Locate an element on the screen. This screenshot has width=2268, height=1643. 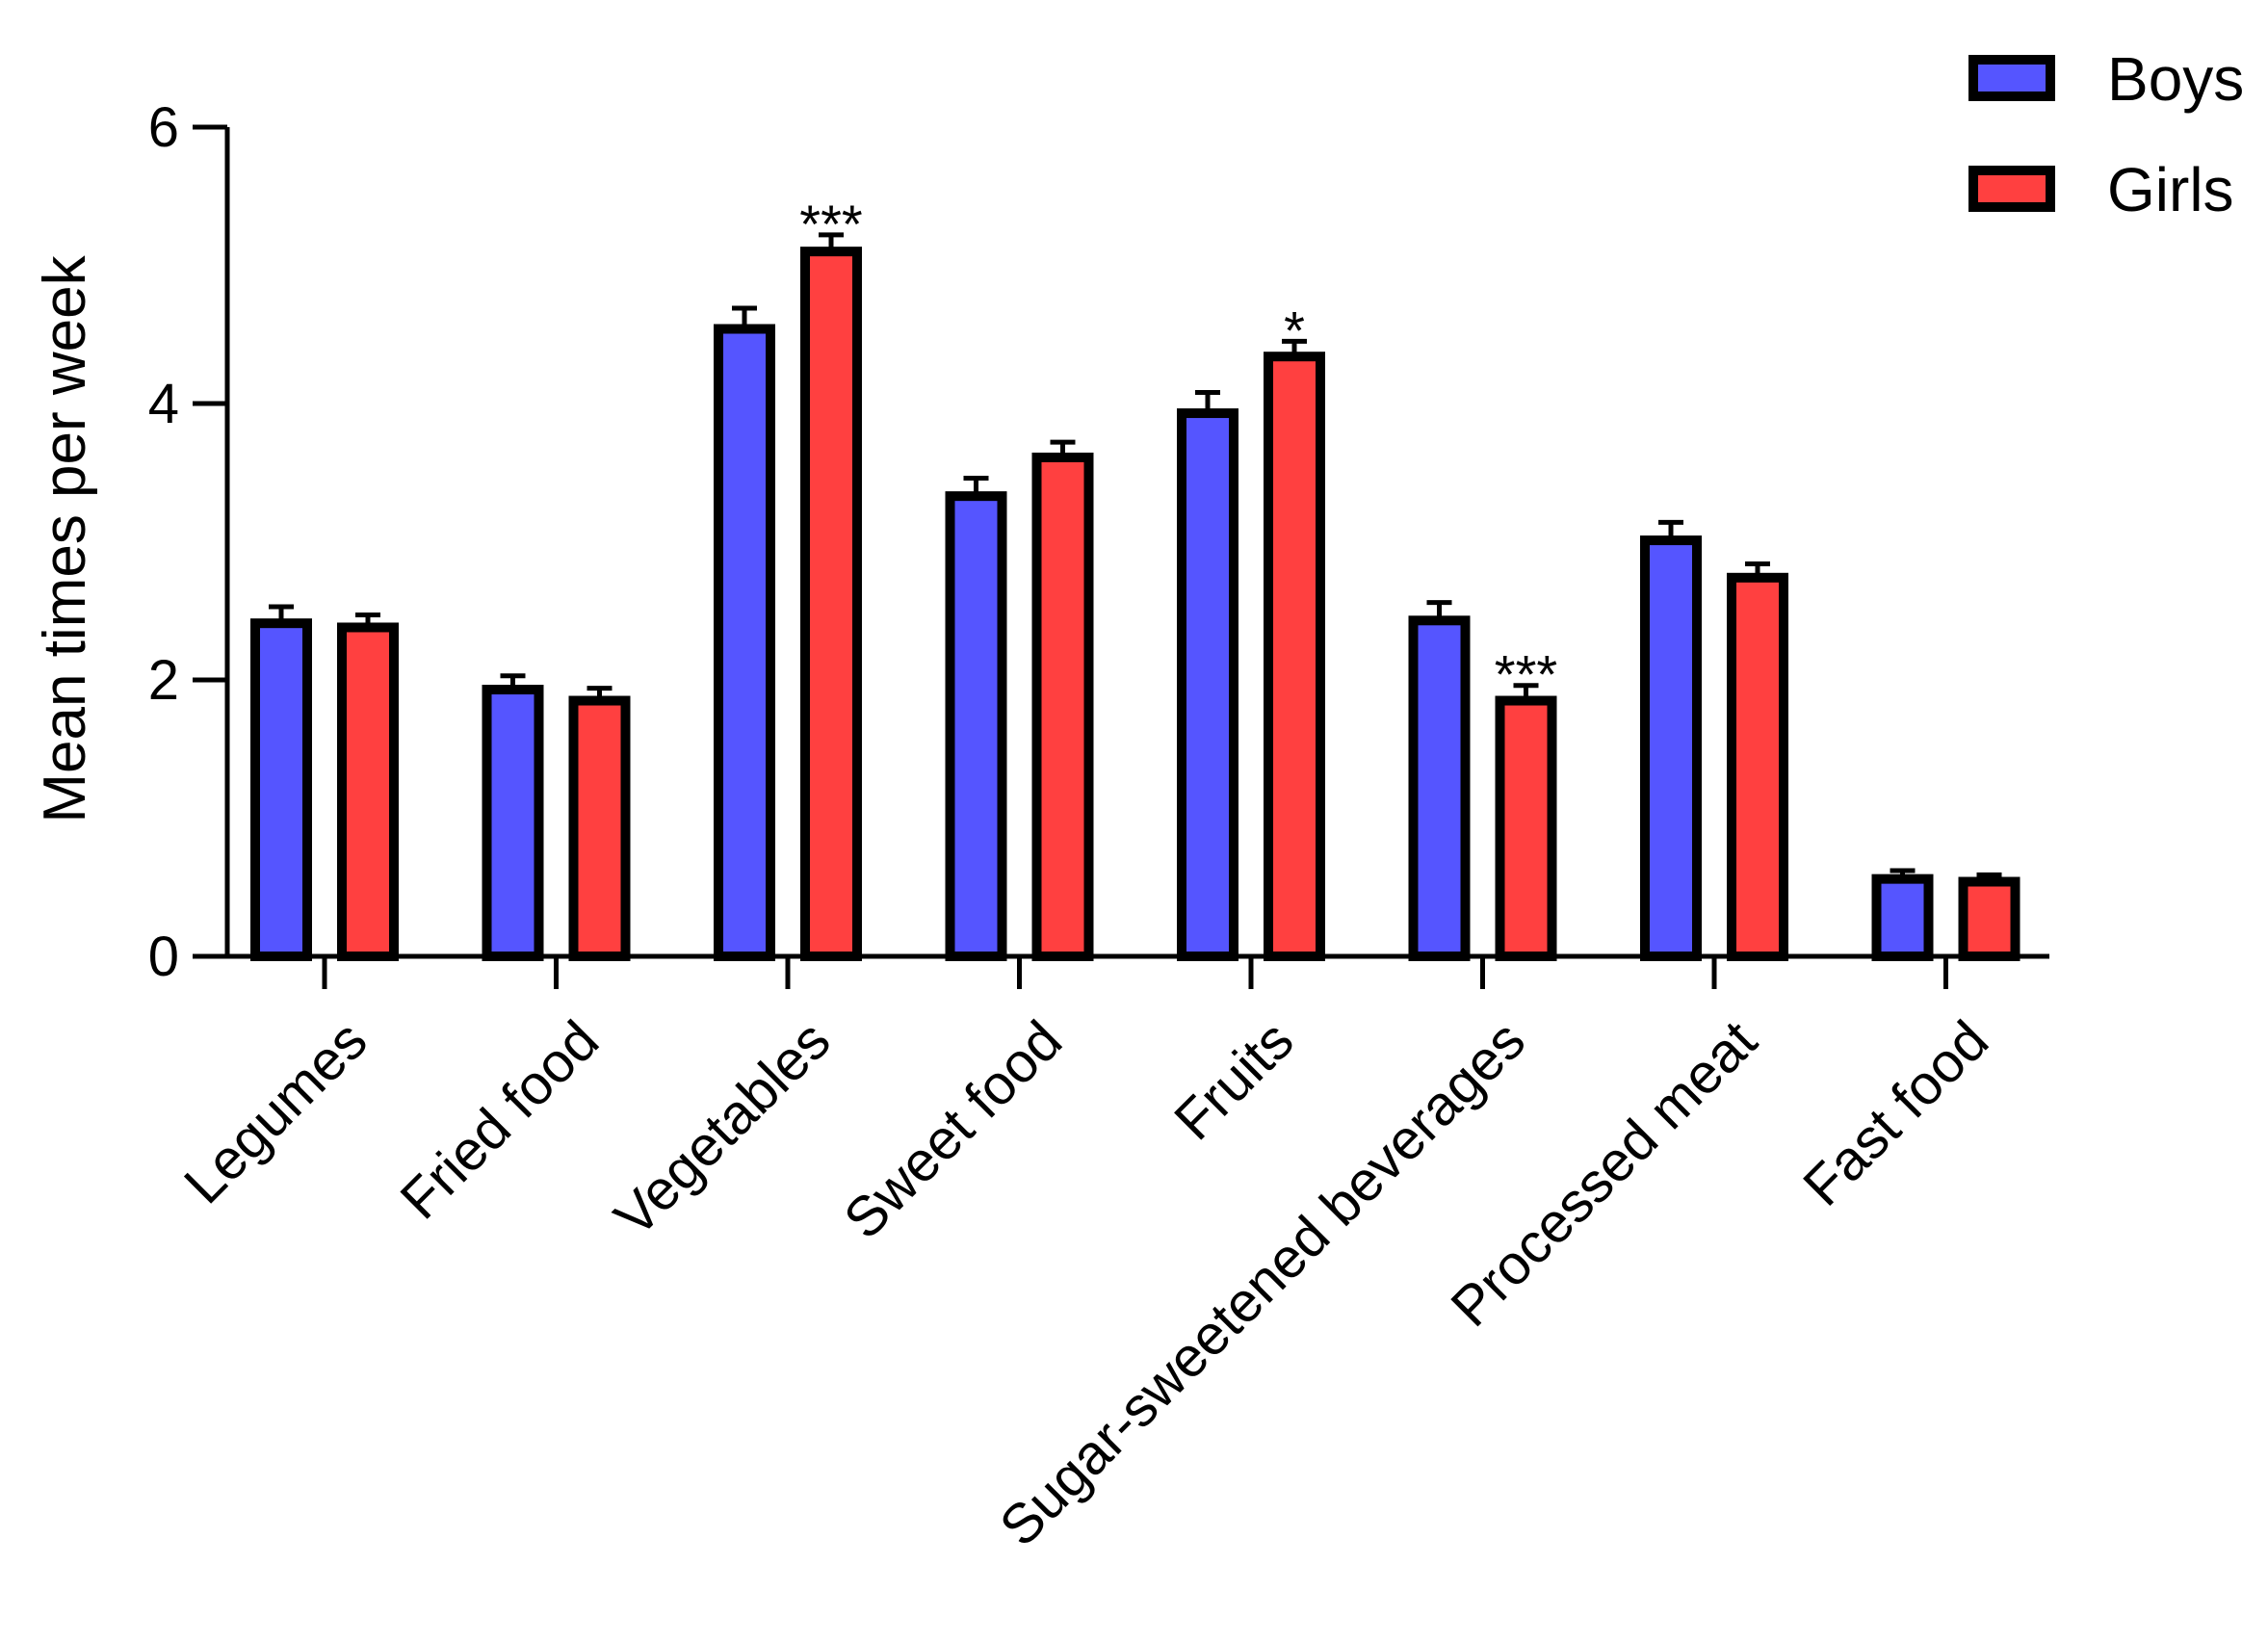
bar-boys-fruits is located at coordinates (1208, 685).